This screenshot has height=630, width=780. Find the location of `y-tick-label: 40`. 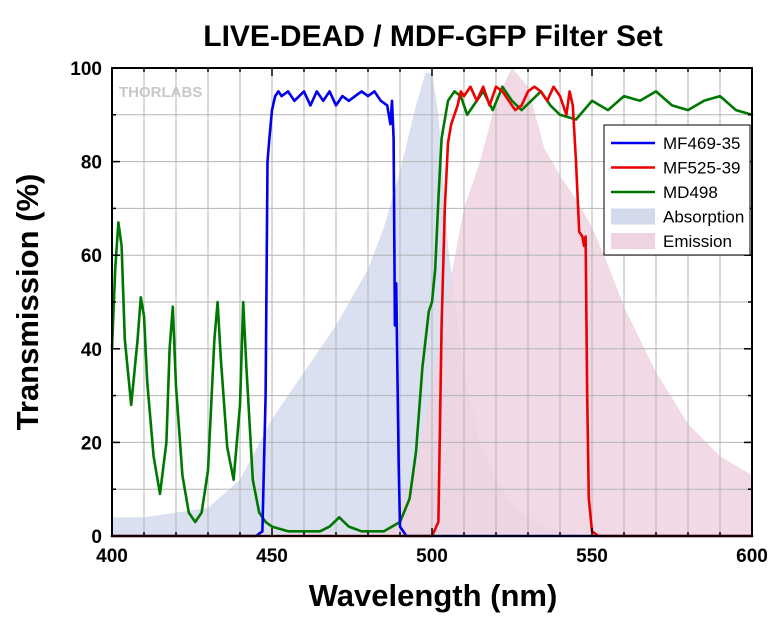

y-tick-label: 40 is located at coordinates (91, 350).